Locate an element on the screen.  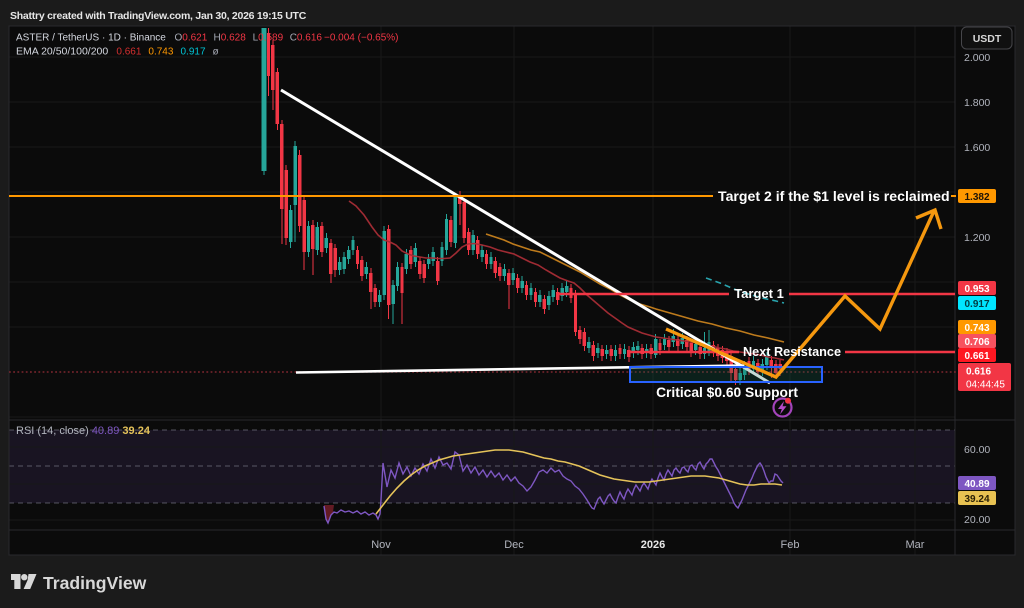
svg-text:Target 2 if the $1 level is re: Target 2 if the $1 level is reclaimed is located at coordinates (834, 196).